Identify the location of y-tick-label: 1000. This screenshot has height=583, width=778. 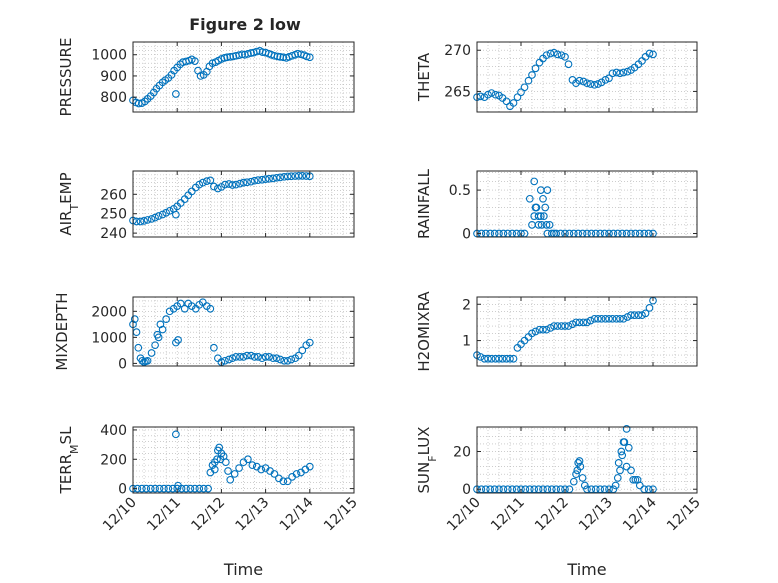
(109, 56).